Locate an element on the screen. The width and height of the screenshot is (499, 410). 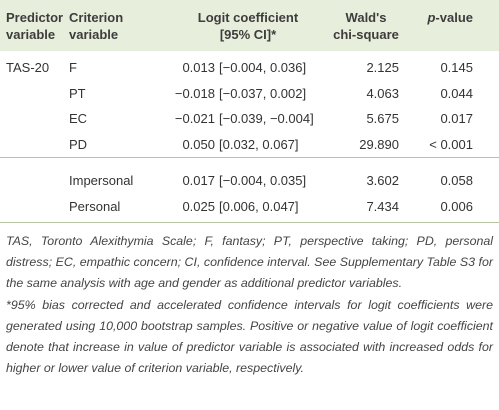
table-row: PD 0.050 [0.032, 0.067] 29.890 < 0.001 is located at coordinates (249, 145).